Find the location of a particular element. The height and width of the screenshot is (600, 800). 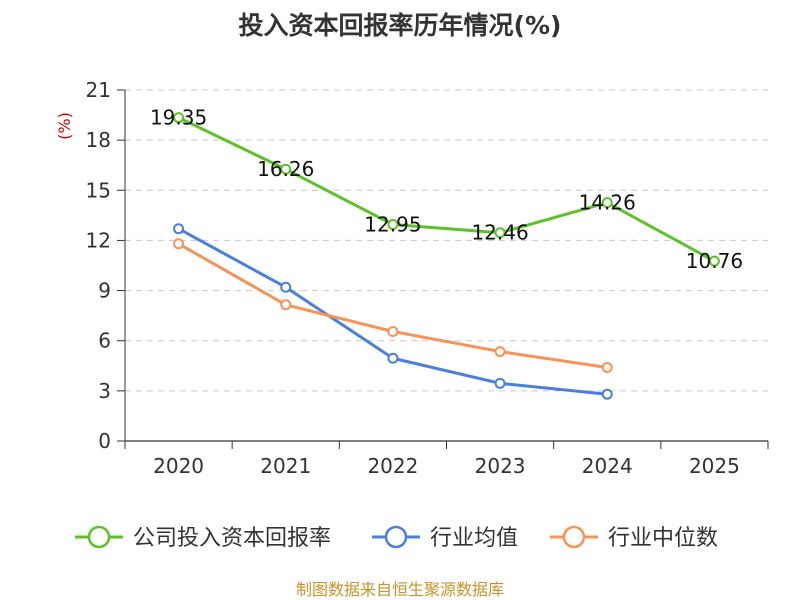

x-tick-label: 2025 is located at coordinates (714, 466).